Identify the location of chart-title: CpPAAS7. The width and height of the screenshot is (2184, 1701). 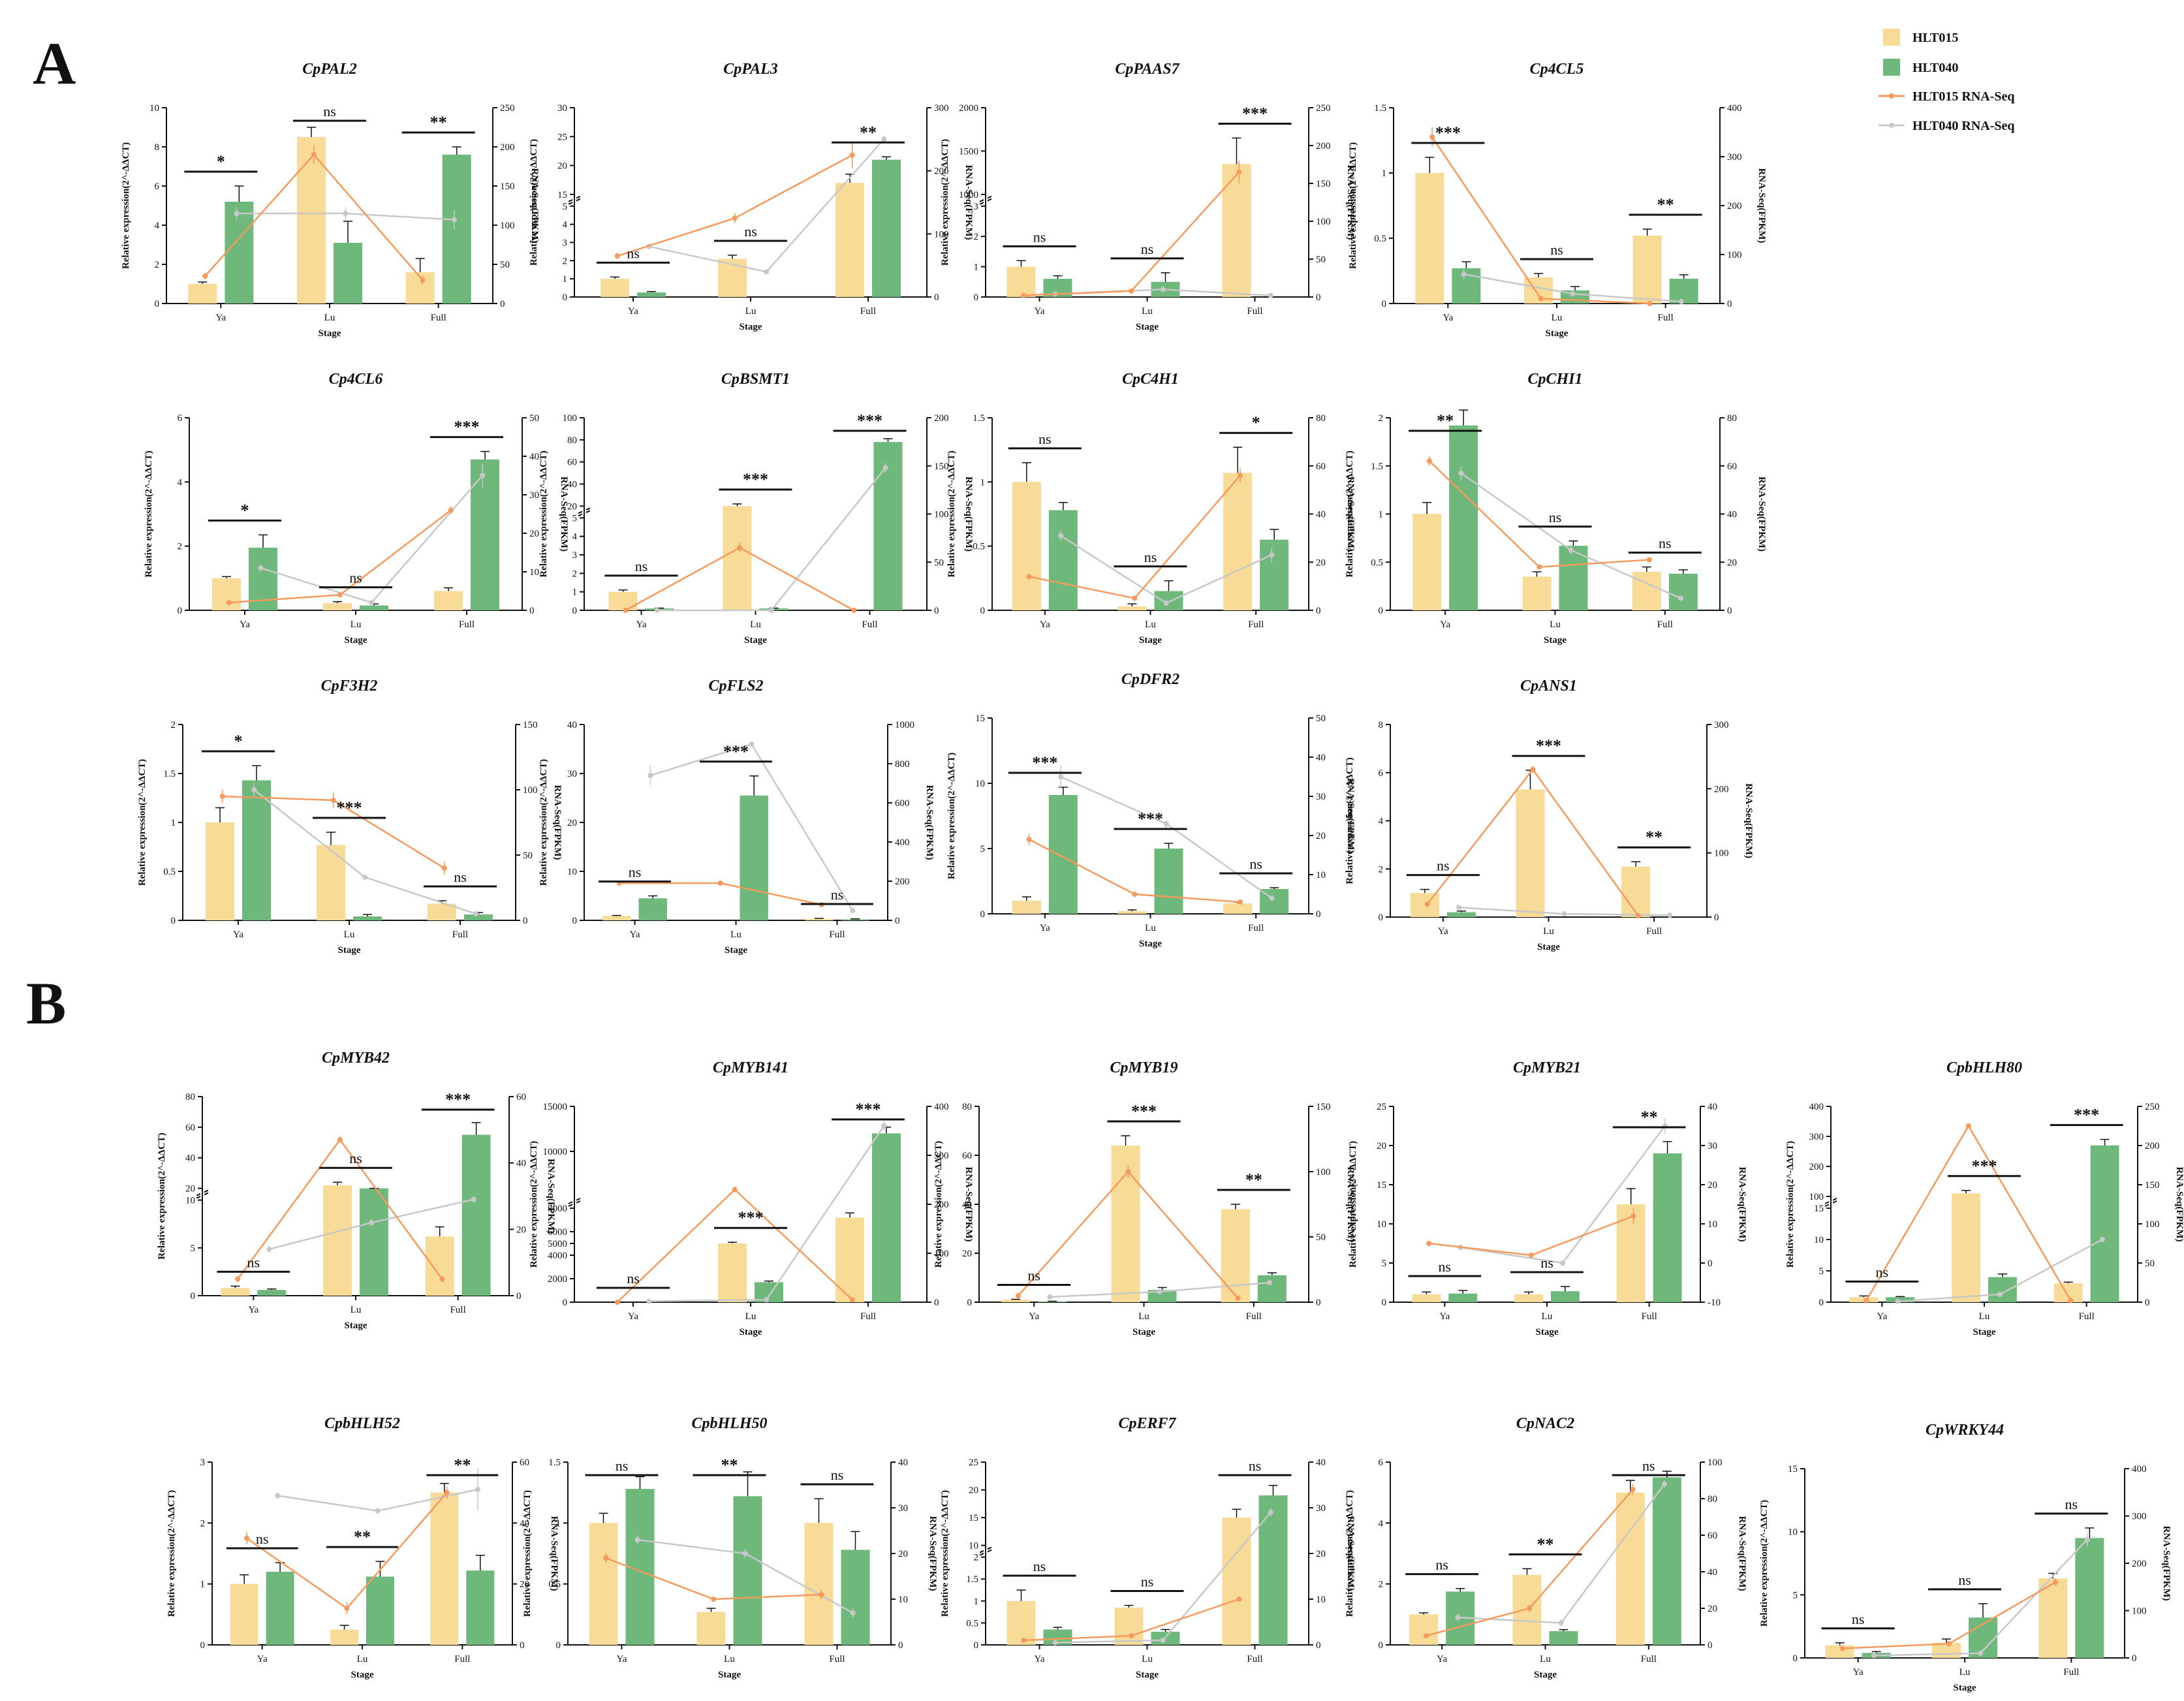
(1147, 70).